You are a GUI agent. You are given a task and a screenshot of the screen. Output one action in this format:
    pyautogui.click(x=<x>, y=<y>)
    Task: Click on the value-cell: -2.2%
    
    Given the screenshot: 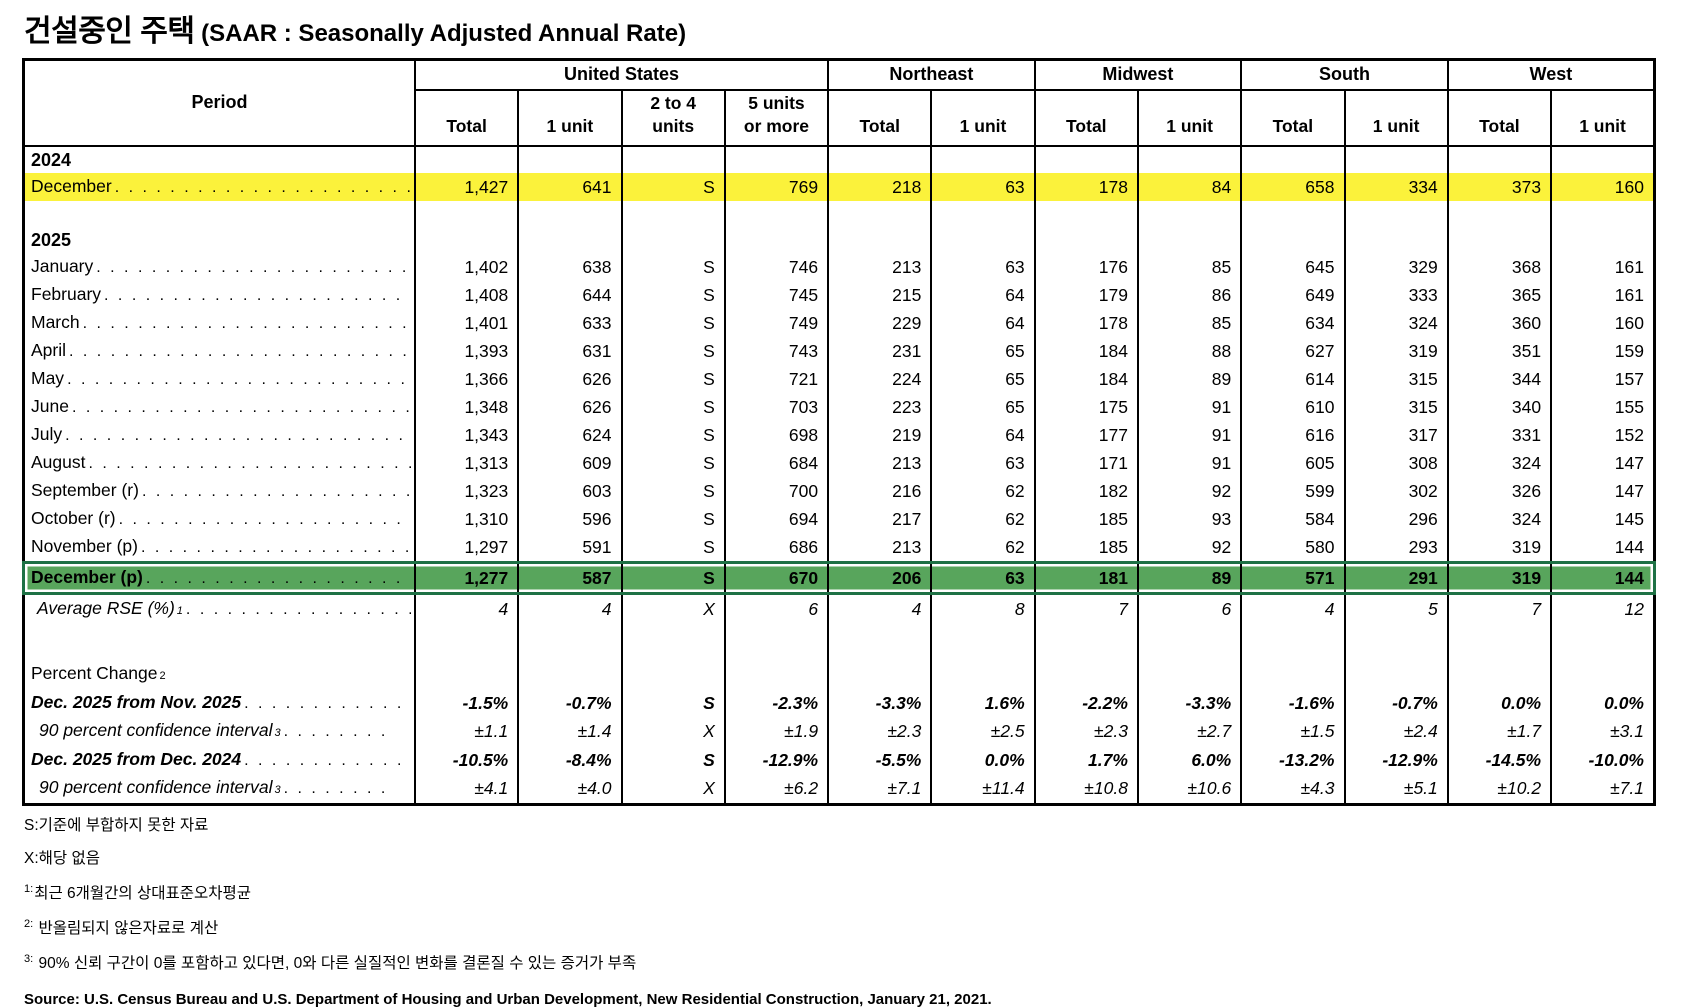 What is the action you would take?
    pyautogui.click(x=1086, y=702)
    